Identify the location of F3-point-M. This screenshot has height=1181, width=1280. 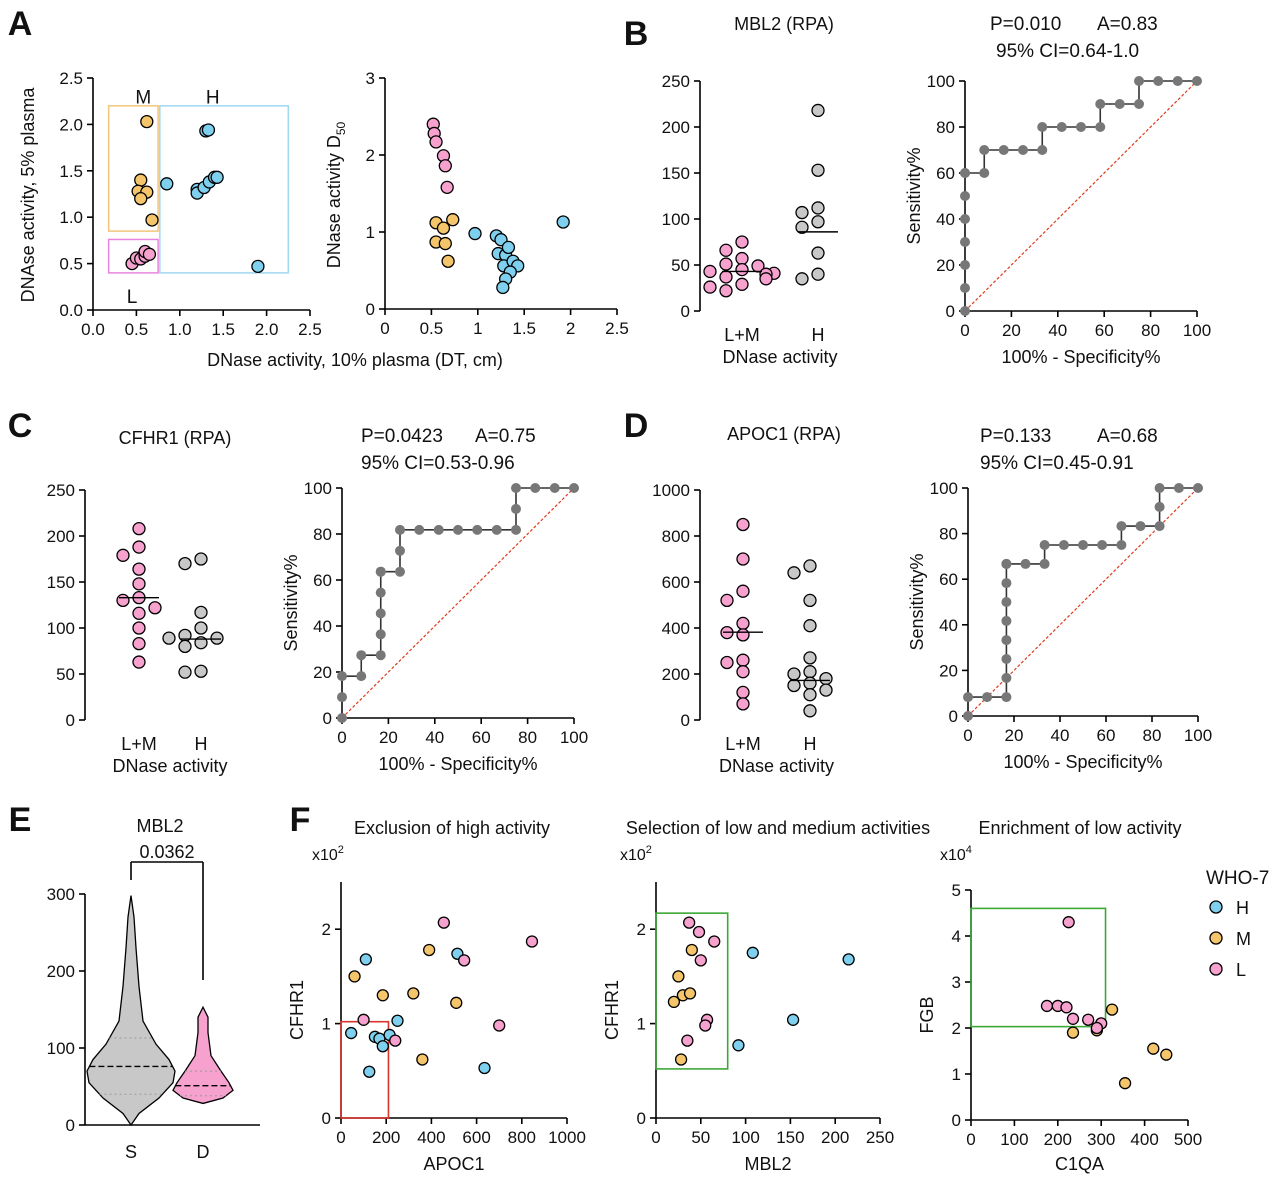
(1112, 1009).